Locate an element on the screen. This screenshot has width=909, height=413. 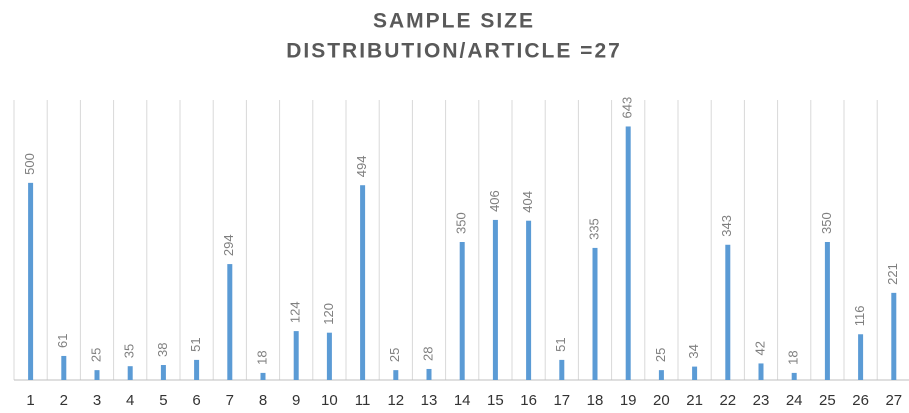
x-tick-label: 21 is located at coordinates (694, 400).